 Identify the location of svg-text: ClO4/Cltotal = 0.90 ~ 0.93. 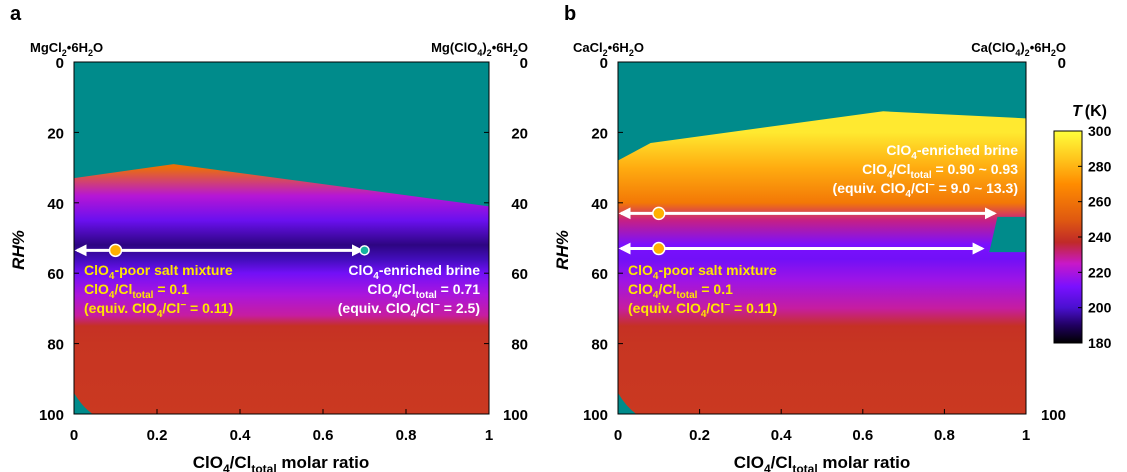
(940, 171).